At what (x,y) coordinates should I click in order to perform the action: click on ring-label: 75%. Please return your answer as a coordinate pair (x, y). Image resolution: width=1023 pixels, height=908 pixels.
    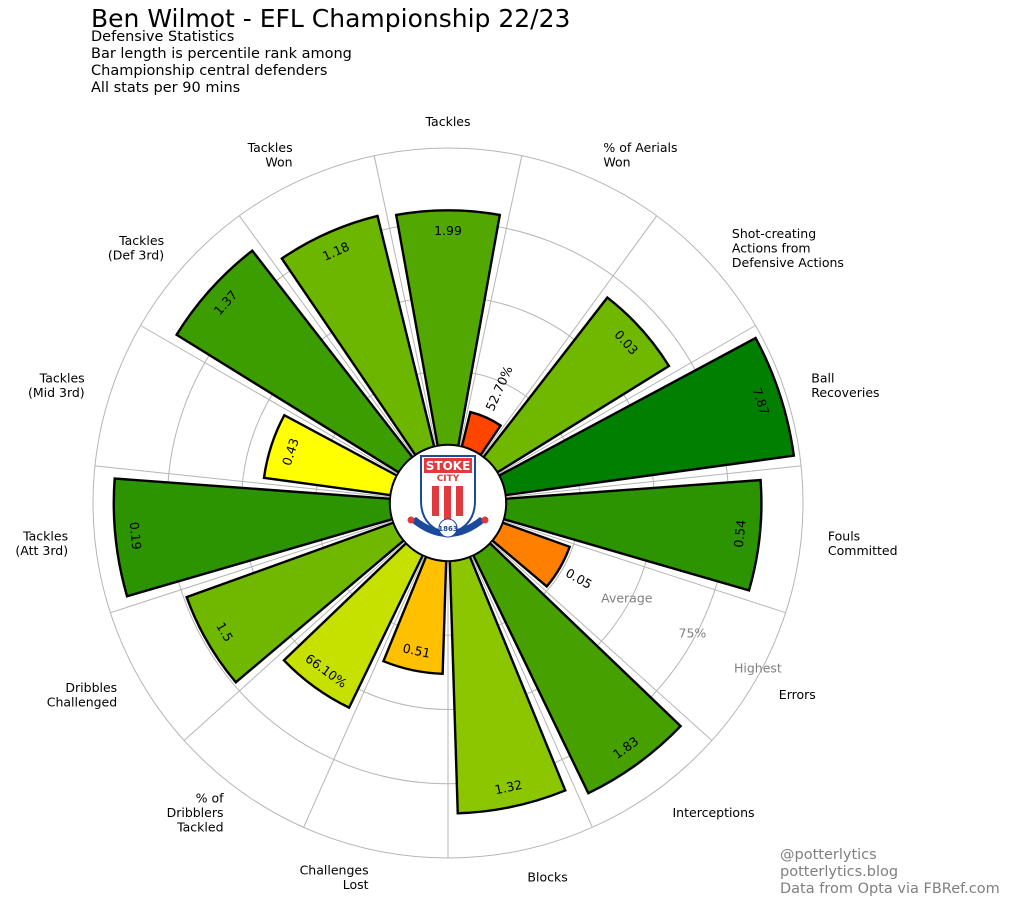
    Looking at the image, I should click on (693, 632).